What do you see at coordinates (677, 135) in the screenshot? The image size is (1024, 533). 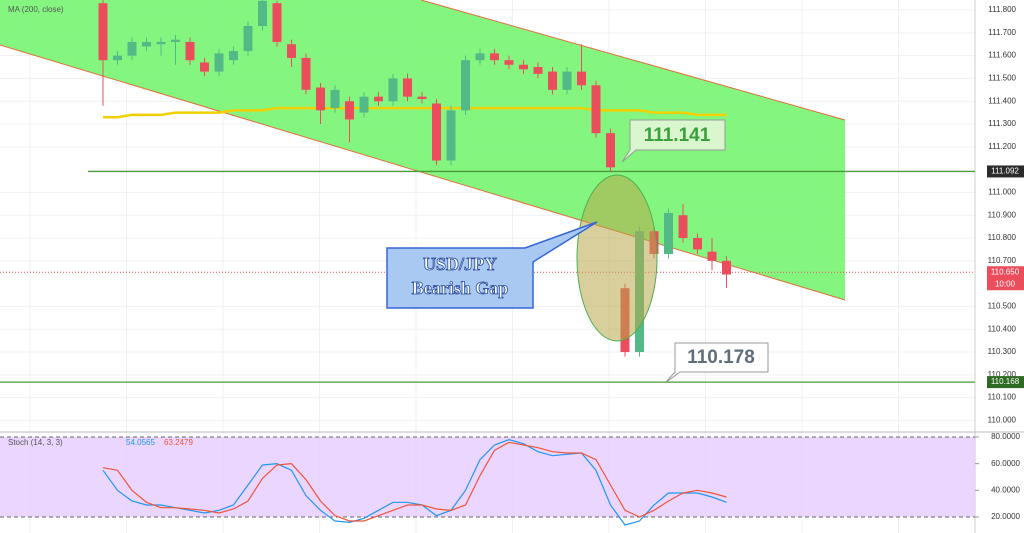 I see `high-label: 111.141` at bounding box center [677, 135].